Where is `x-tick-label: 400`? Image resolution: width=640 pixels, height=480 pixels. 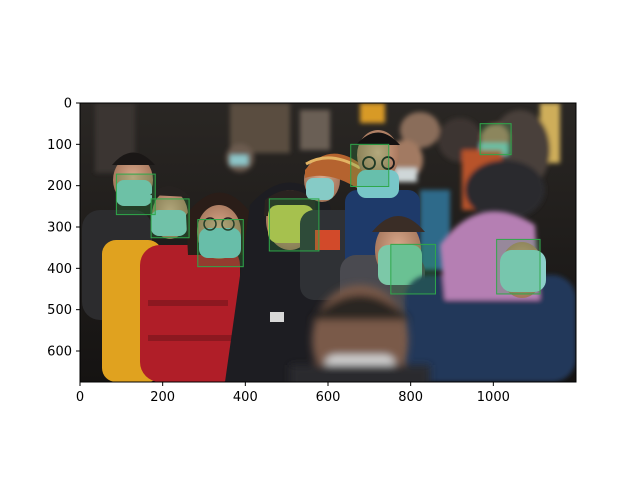
x-tick-label: 400 is located at coordinates (245, 397).